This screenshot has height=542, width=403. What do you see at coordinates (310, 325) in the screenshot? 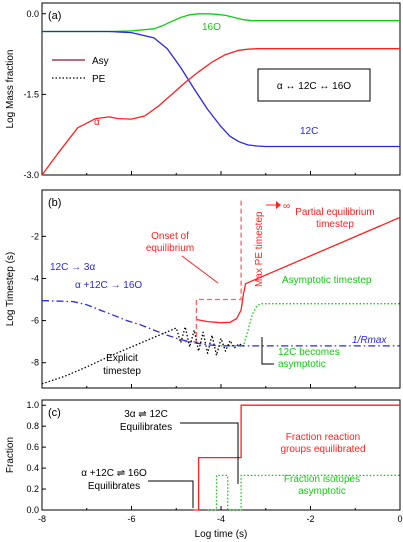
I see `series-asymptotic-timestep` at bounding box center [310, 325].